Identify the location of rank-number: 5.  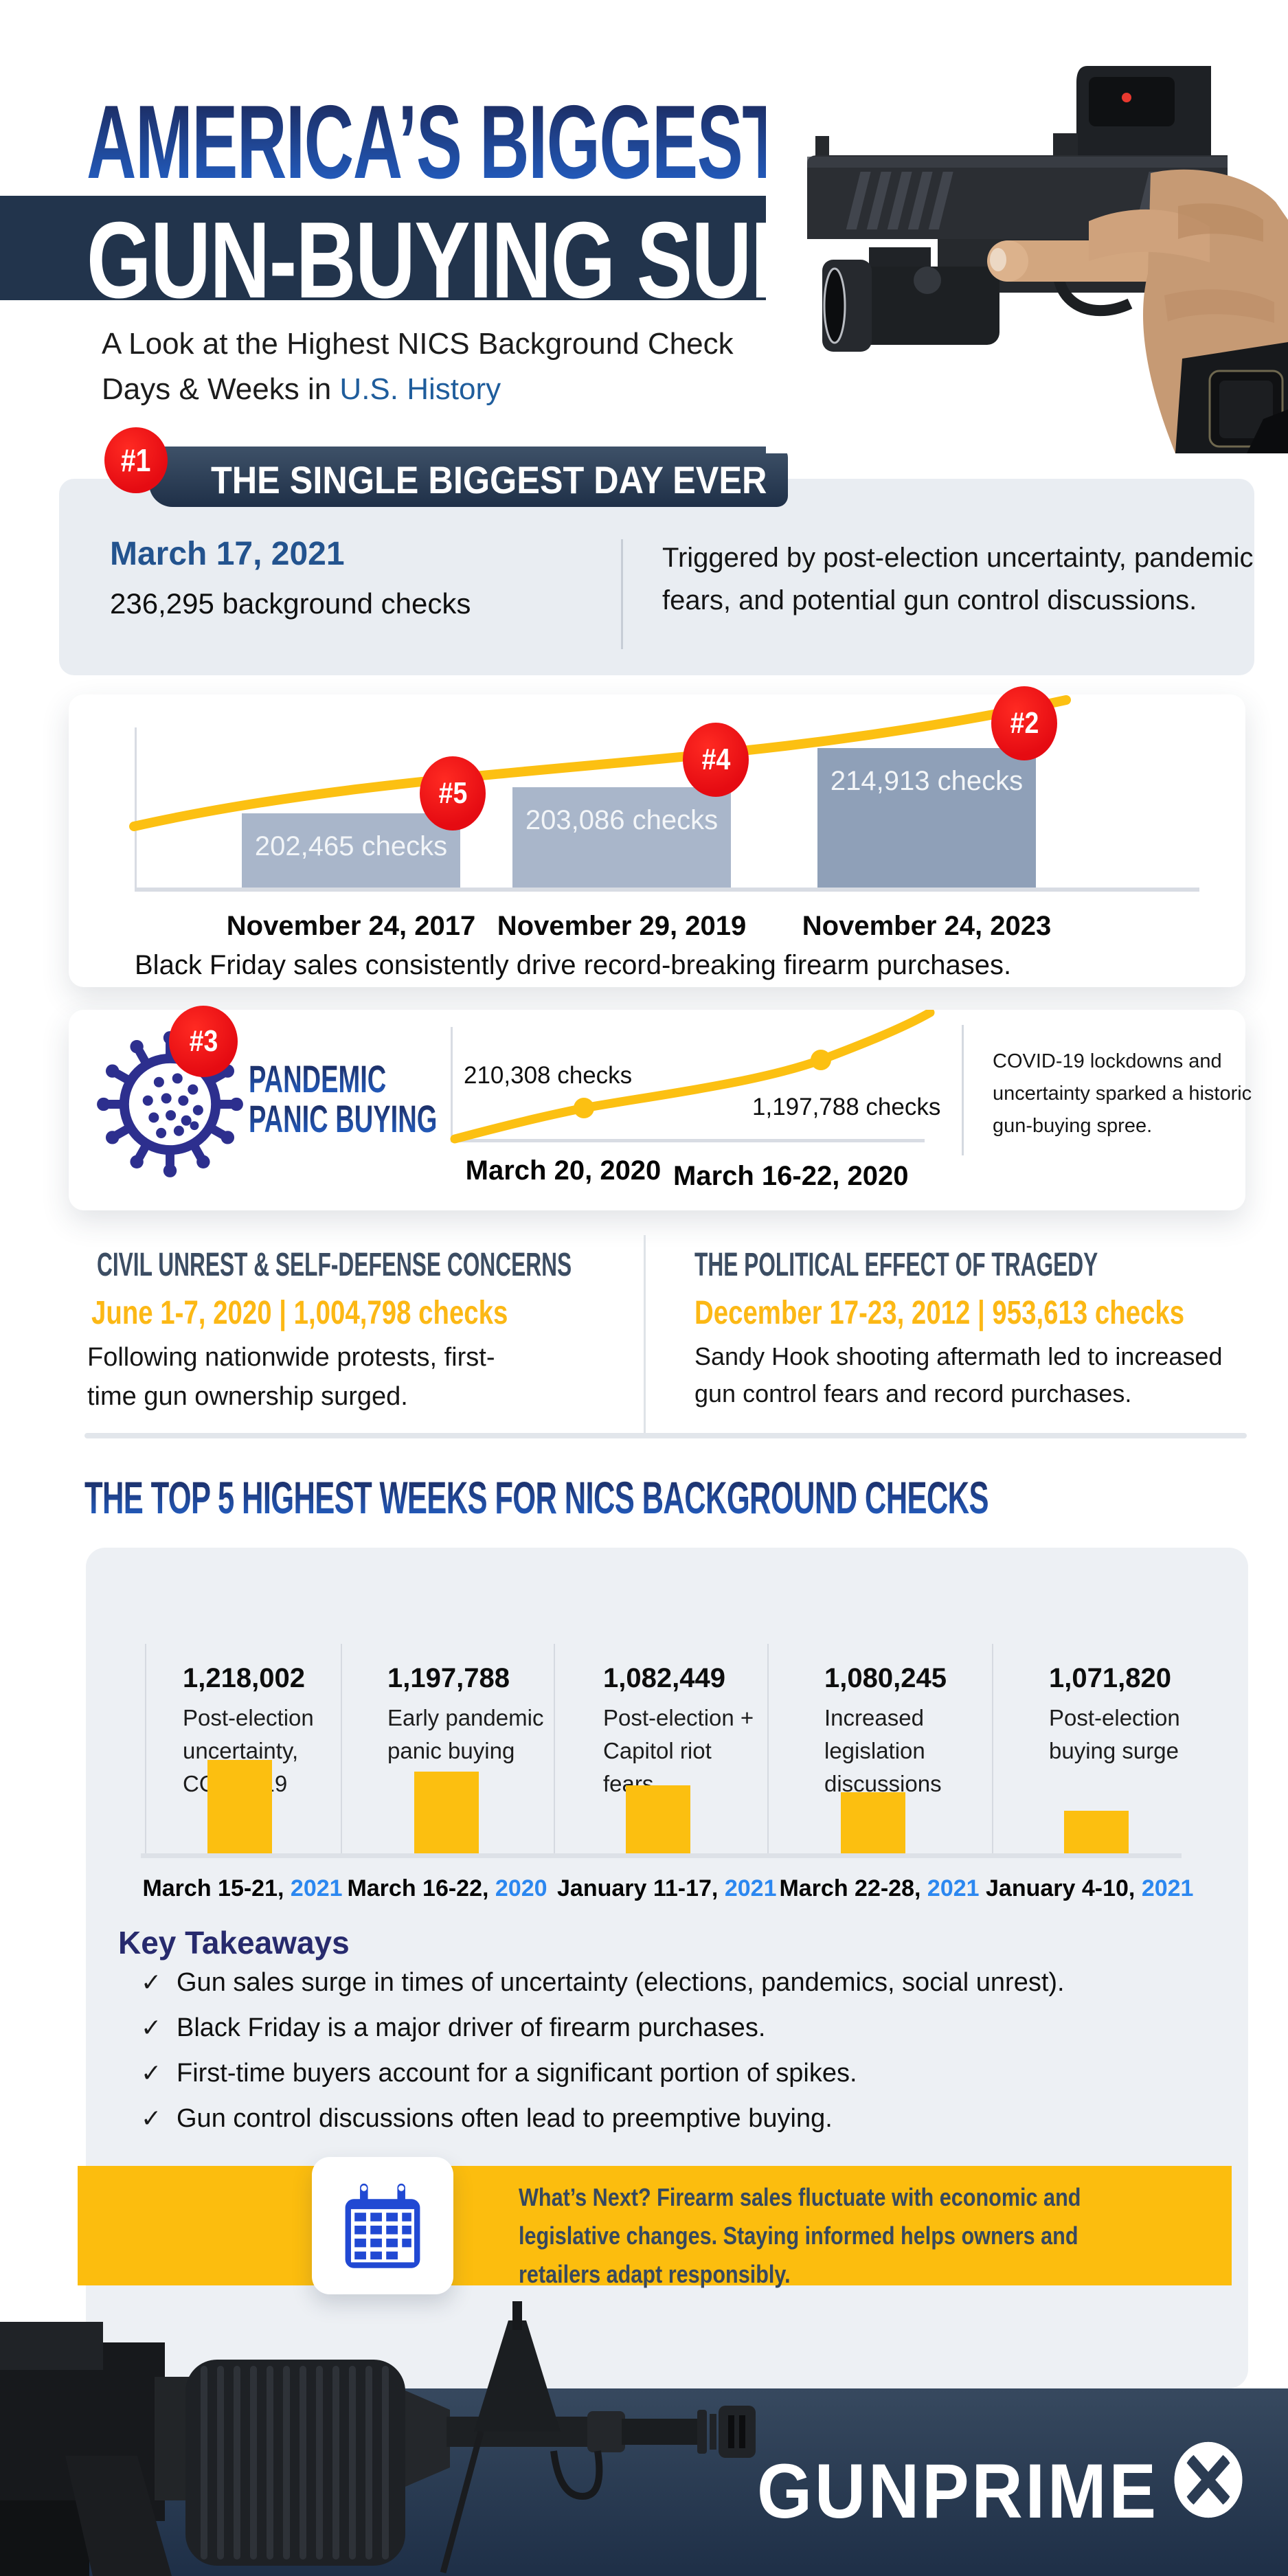
(1089, 1611).